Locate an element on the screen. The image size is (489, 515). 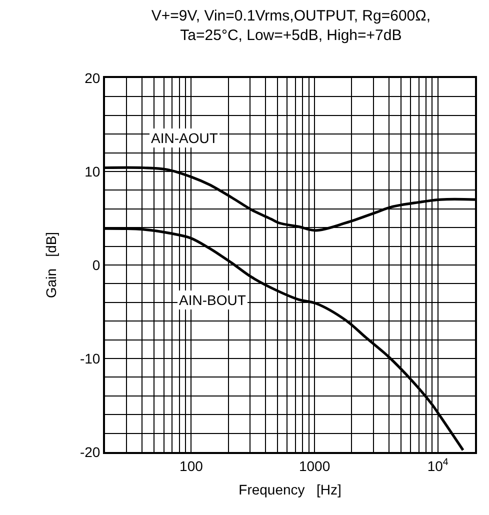
y-axis-title: Gain [dB] is located at coordinates (51, 265).